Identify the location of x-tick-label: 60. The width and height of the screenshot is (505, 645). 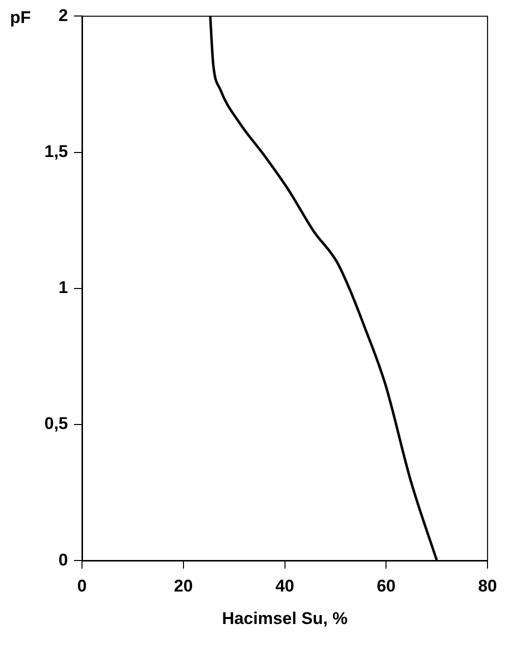
(386, 586).